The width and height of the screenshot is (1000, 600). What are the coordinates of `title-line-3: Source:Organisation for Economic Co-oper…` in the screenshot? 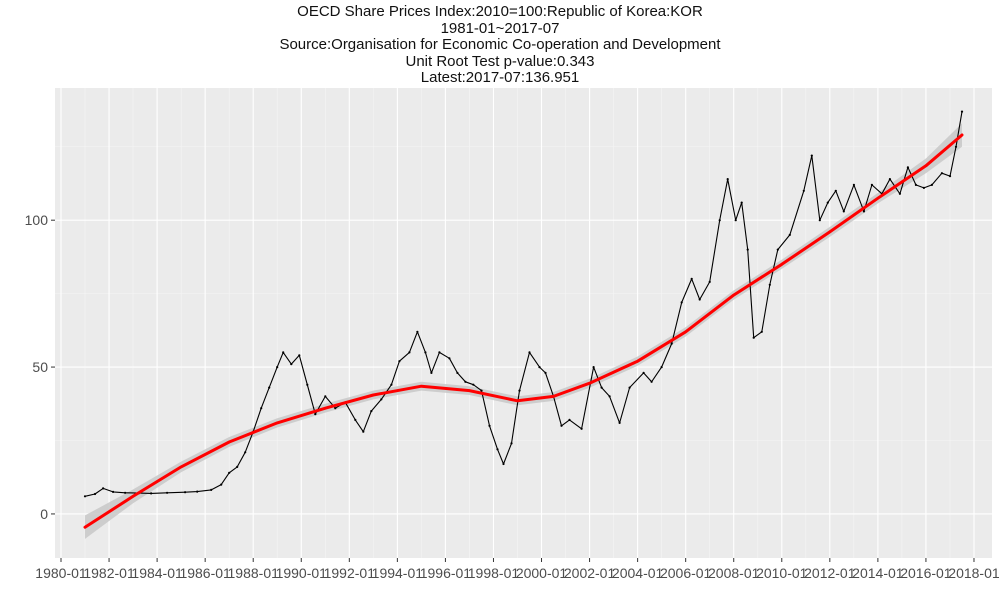 It's located at (500, 44).